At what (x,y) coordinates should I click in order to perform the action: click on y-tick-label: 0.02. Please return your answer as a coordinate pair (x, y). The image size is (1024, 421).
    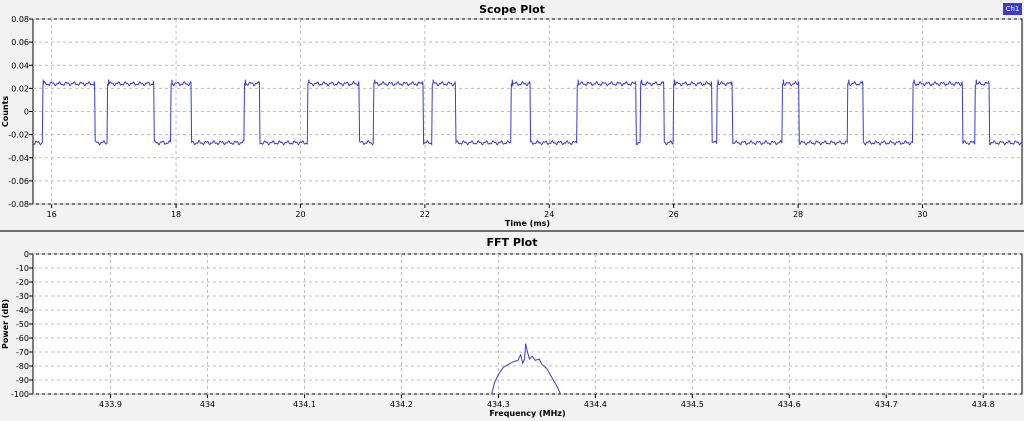
    Looking at the image, I should click on (20, 88).